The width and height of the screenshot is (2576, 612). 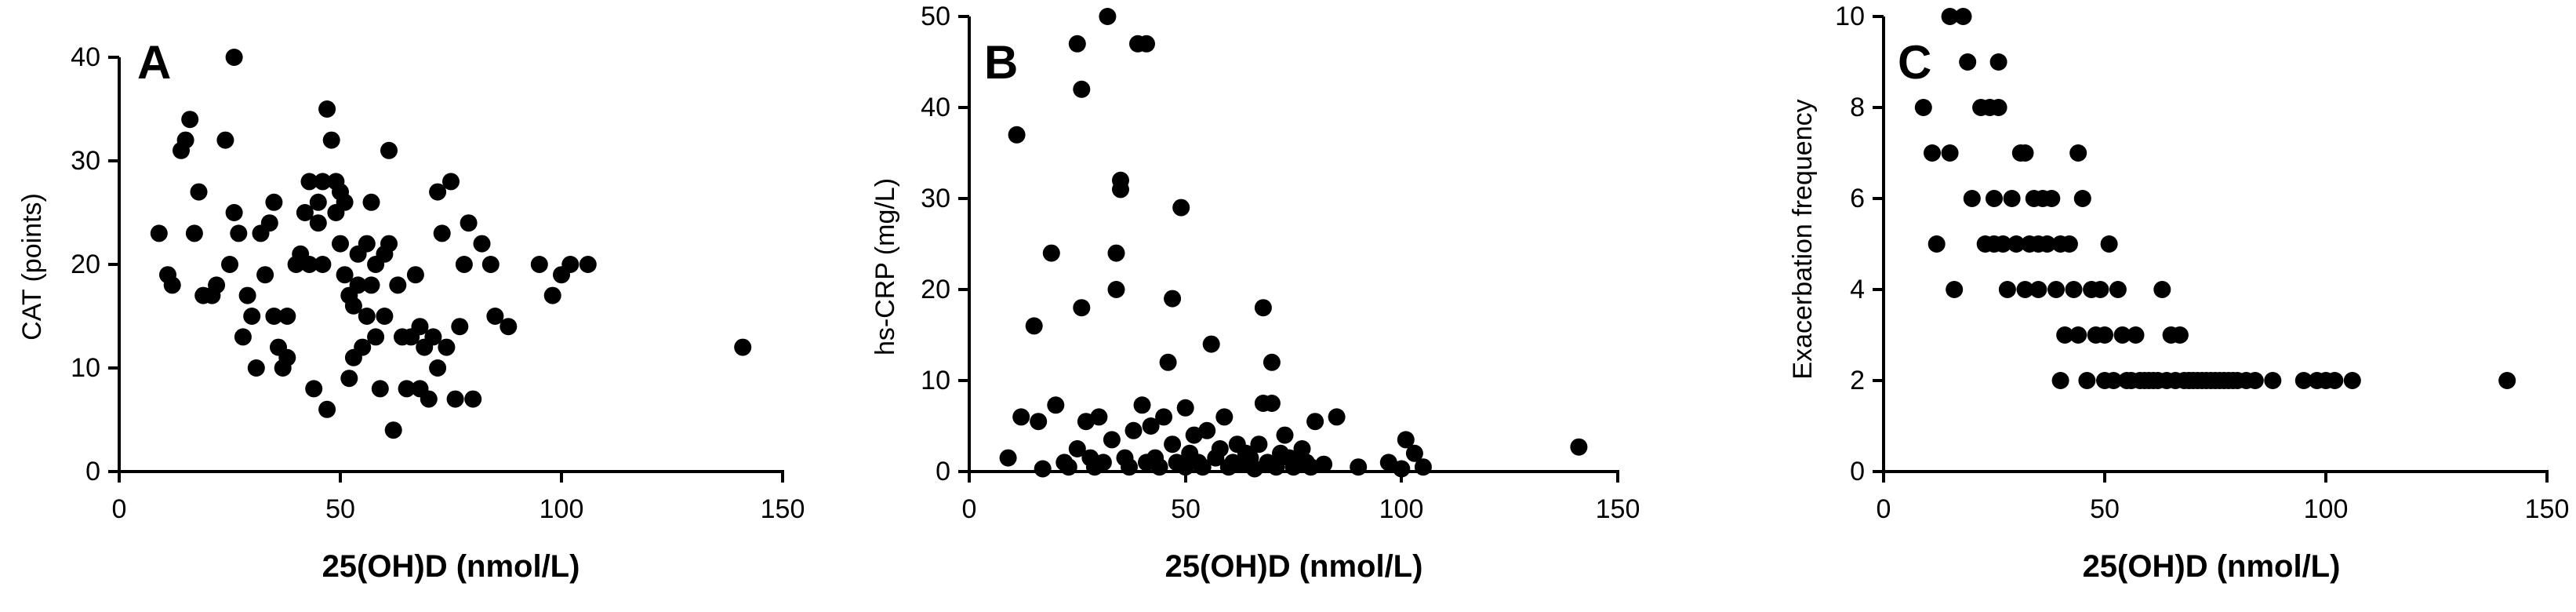 What do you see at coordinates (85, 368) in the screenshot?
I see `y-tick-label: 10` at bounding box center [85, 368].